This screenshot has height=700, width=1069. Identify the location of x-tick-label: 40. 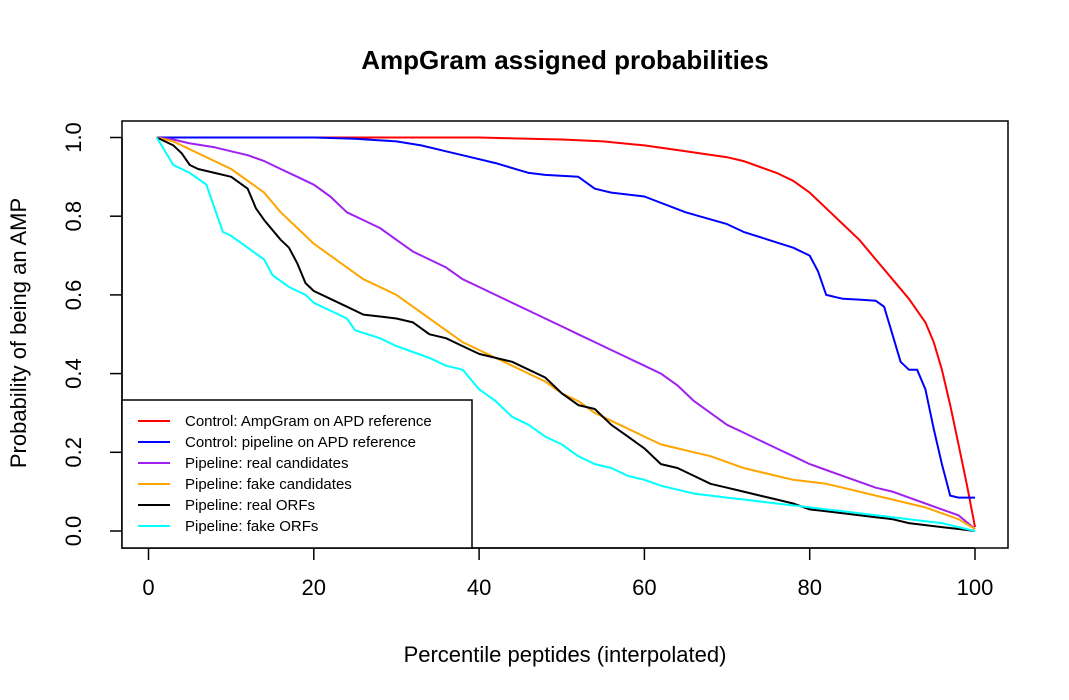
(479, 587).